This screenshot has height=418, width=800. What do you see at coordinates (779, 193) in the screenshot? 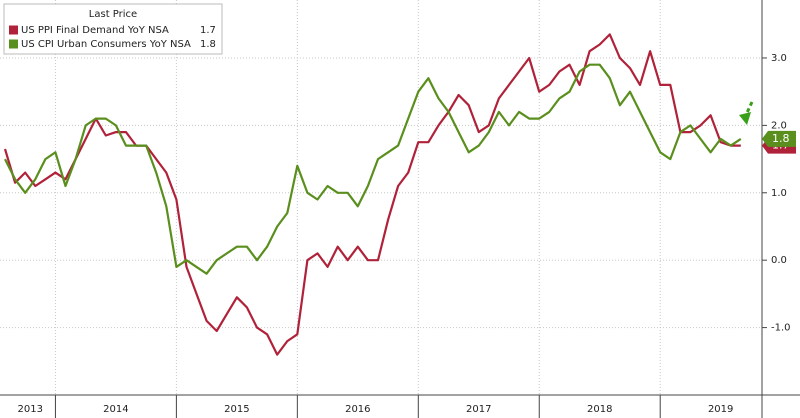
I see `y-tick-label: 1.0` at bounding box center [779, 193].